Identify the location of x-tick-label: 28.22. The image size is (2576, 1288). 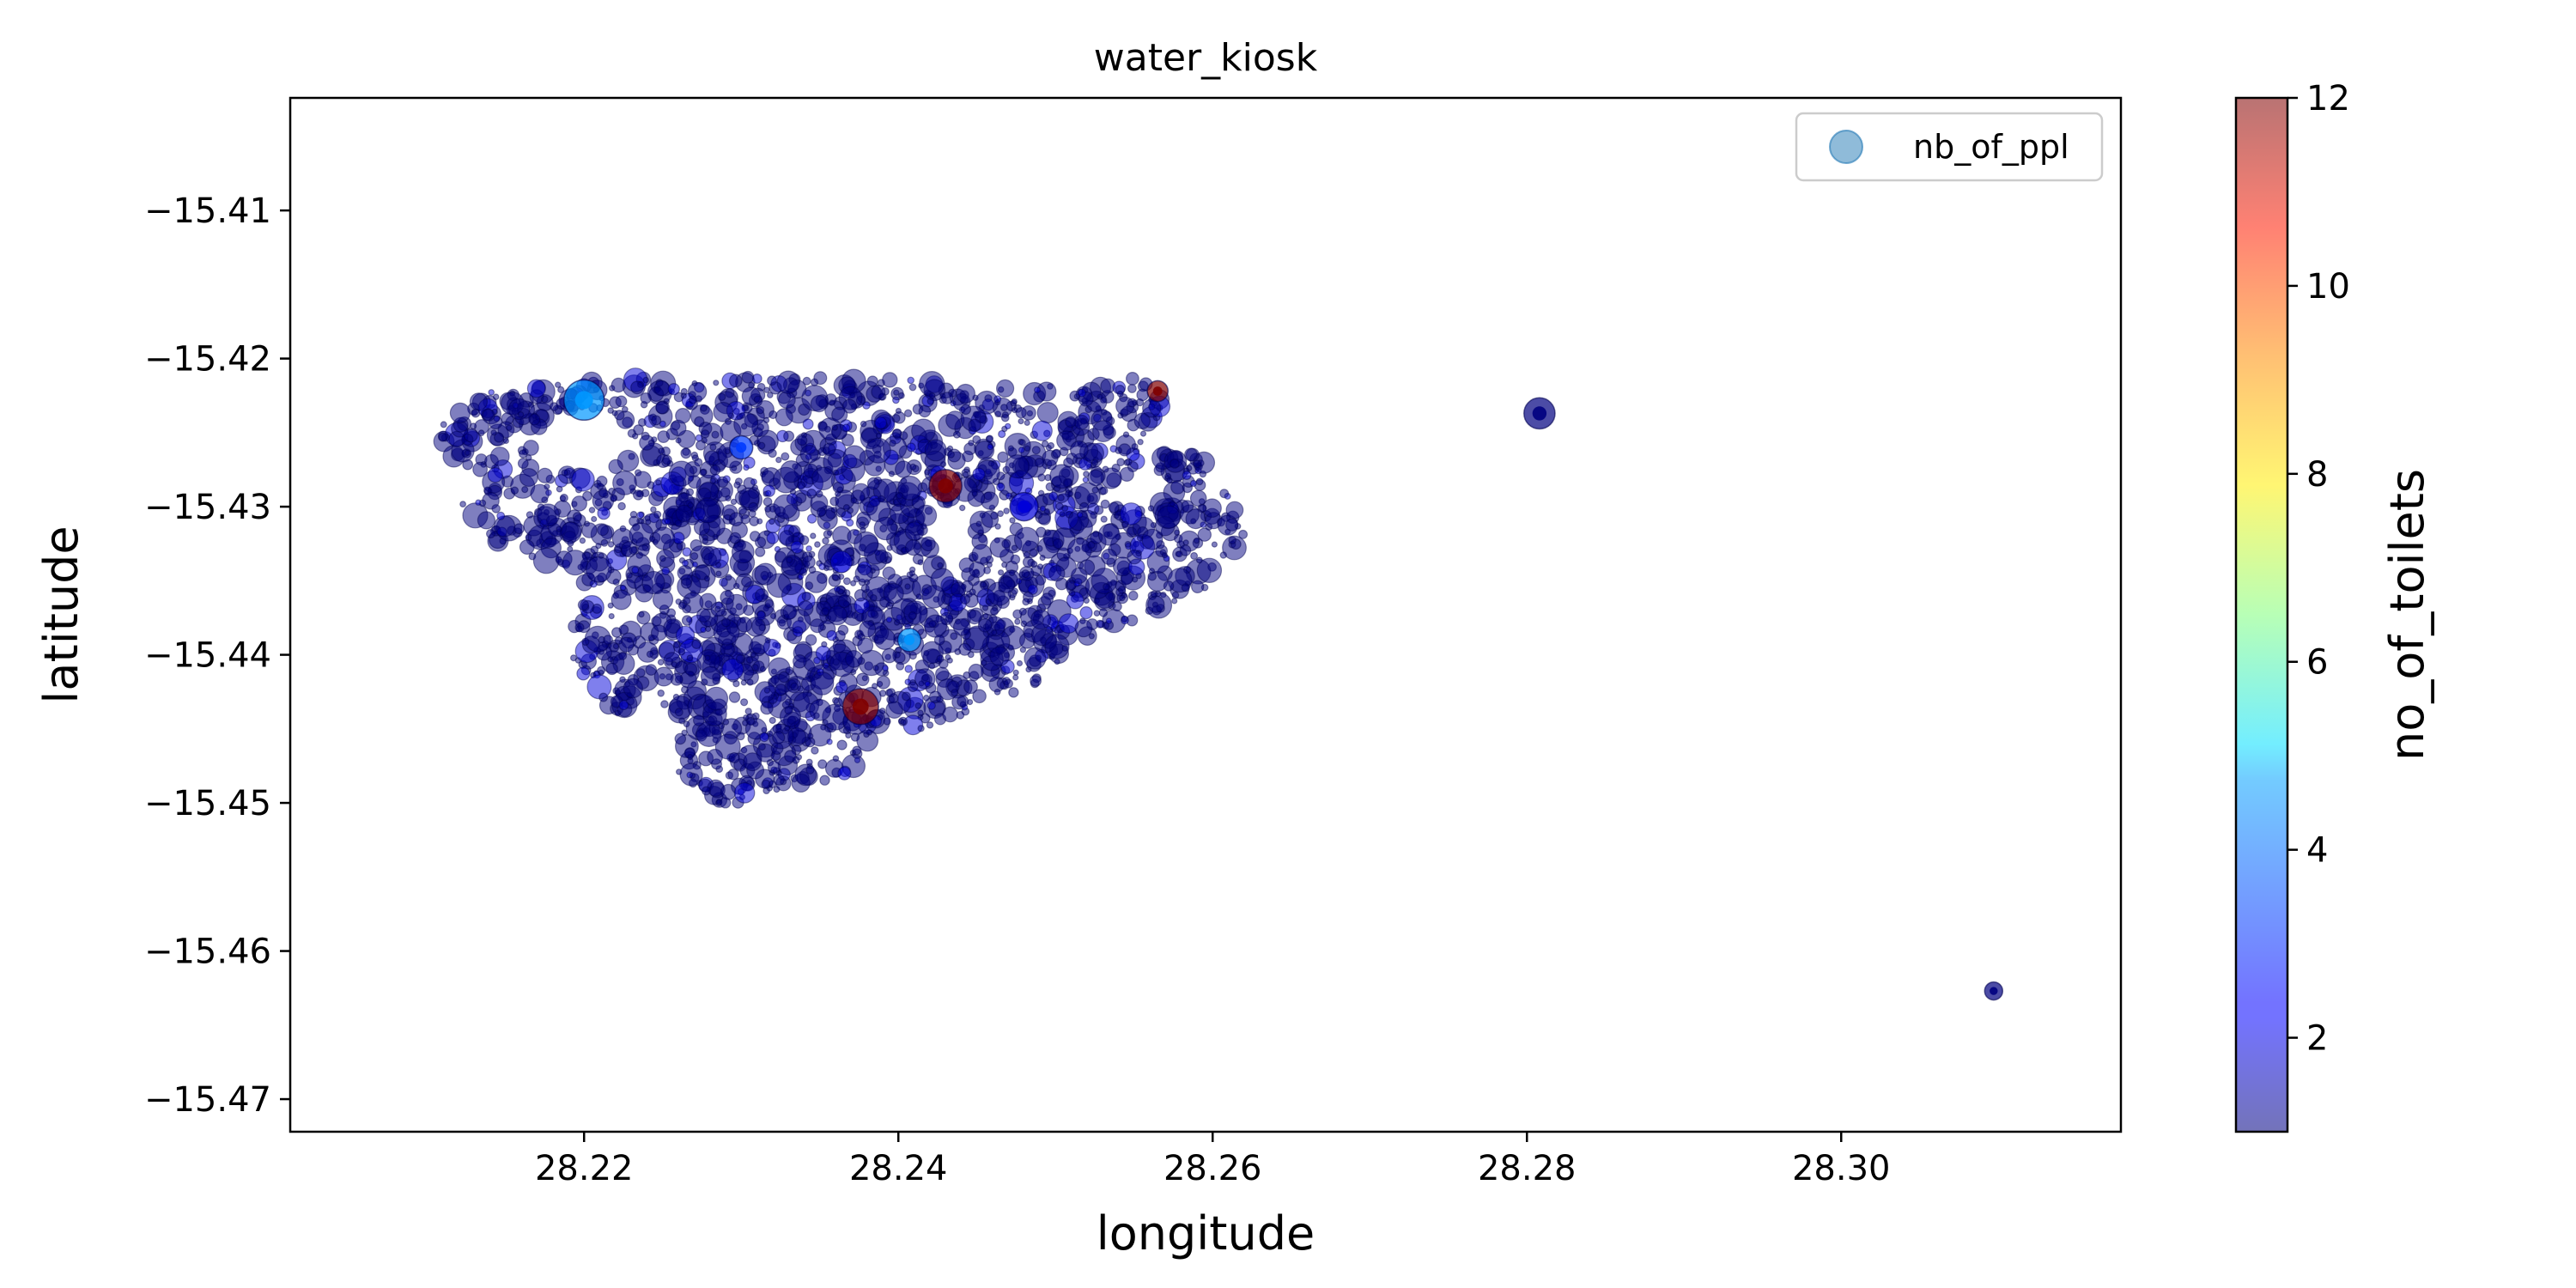
(585, 1169).